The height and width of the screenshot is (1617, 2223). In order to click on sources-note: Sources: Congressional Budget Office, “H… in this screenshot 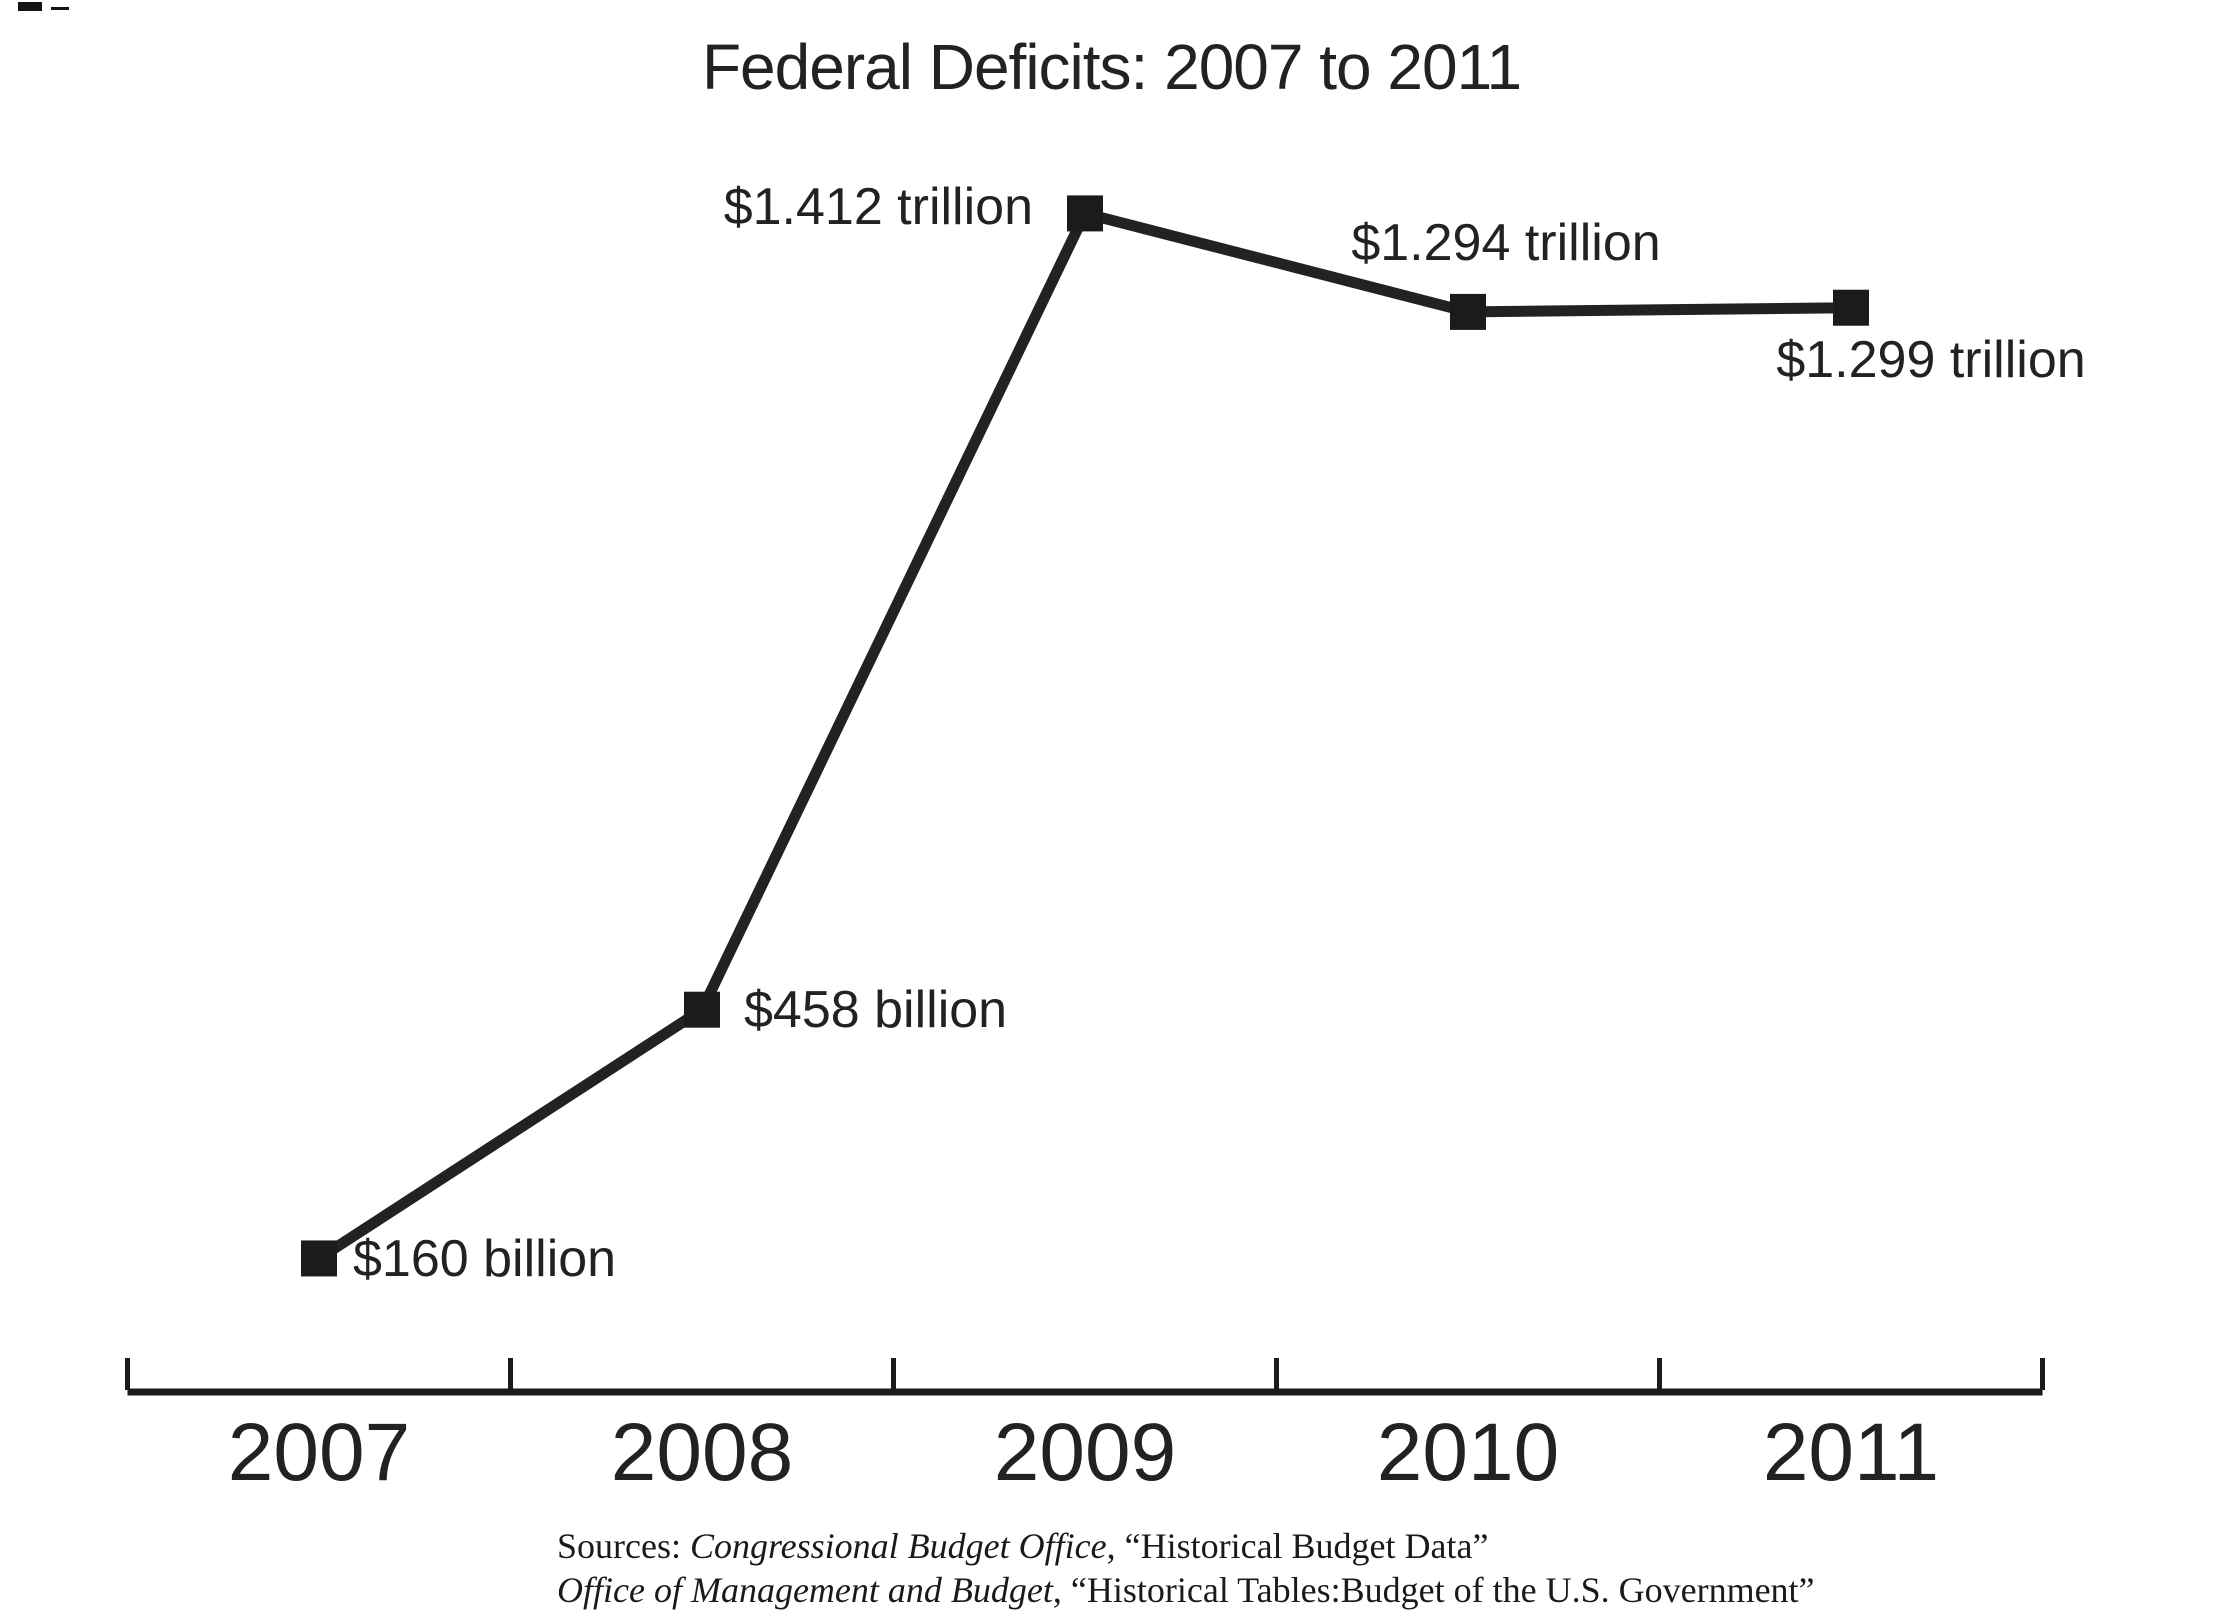, I will do `click(1186, 1568)`.